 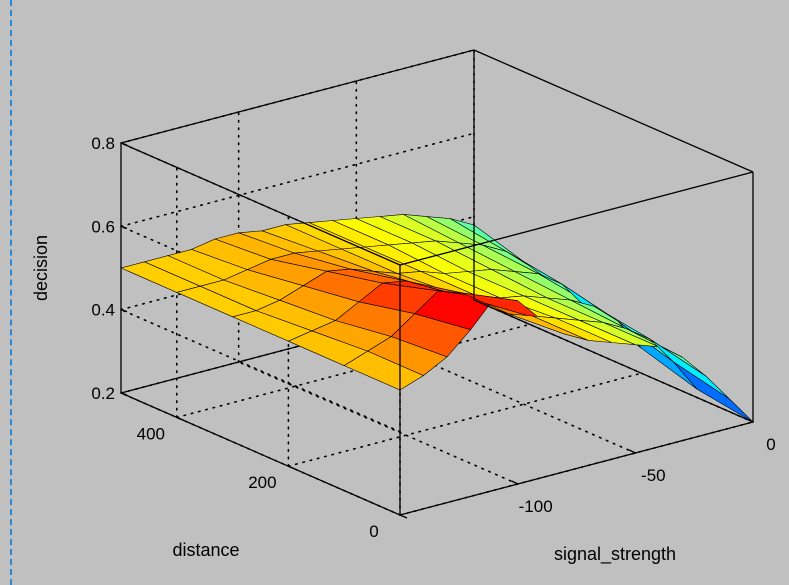 I want to click on y-tick-label: 400, so click(x=151, y=433).